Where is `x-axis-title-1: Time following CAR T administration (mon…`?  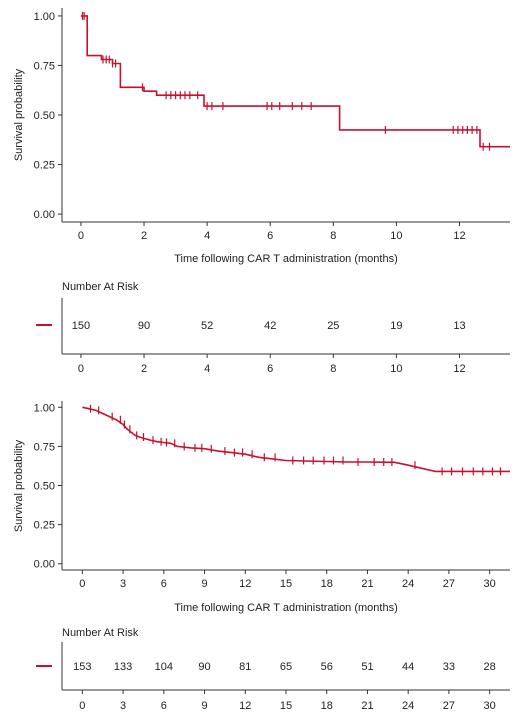 x-axis-title-1: Time following CAR T administration (mon… is located at coordinates (286, 259).